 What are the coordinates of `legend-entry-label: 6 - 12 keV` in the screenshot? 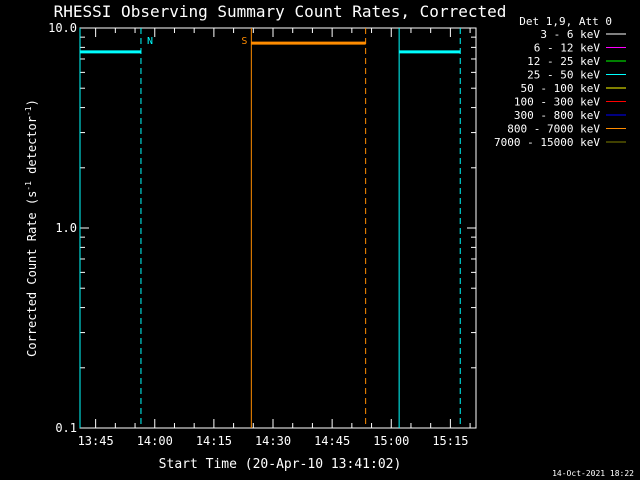 It's located at (567, 48).